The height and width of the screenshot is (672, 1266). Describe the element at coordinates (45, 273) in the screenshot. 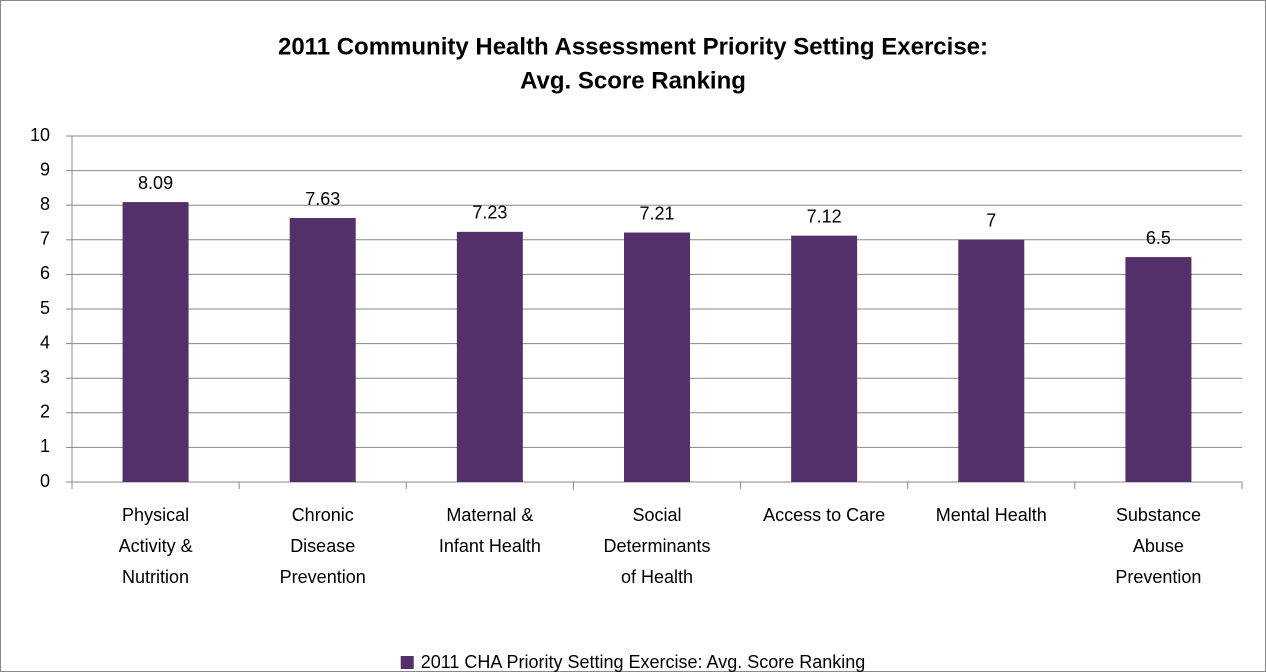

I see `y-tick-label: 6` at that location.